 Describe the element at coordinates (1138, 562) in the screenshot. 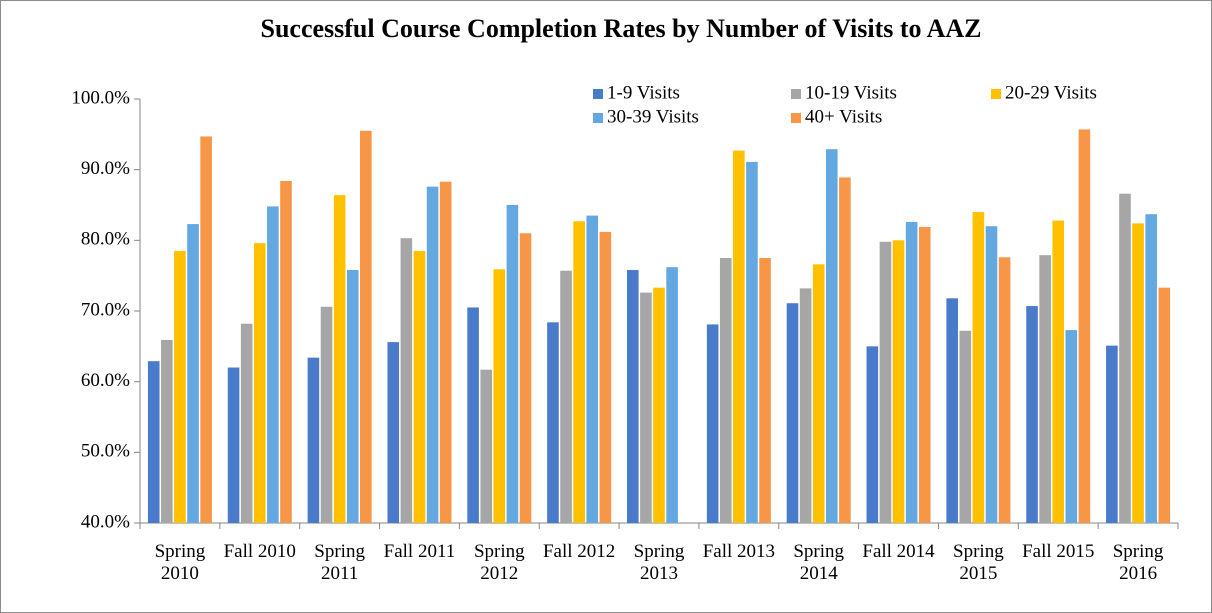

I see `x-tick-label: Spring 2016` at that location.